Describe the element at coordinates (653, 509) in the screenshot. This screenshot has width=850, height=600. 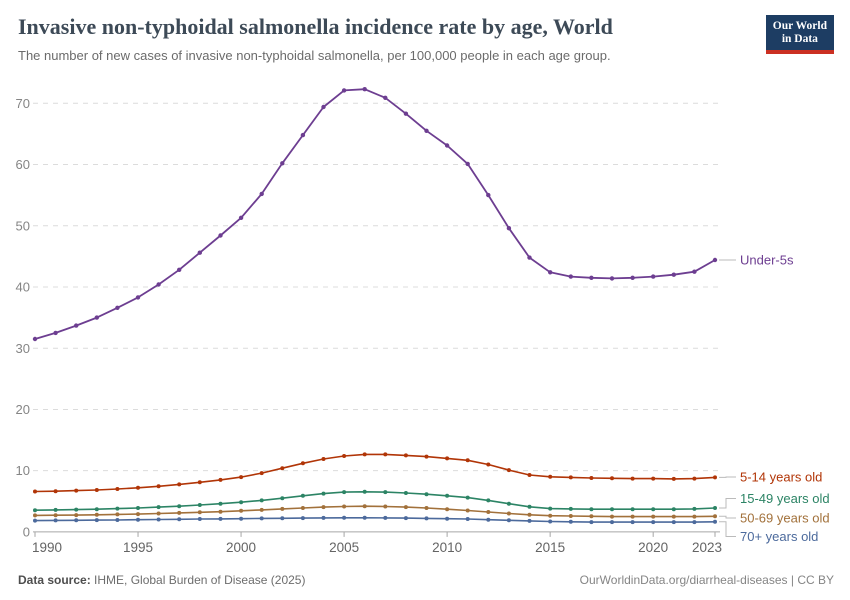
I see `data-point-15-49-years-old-2020` at that location.